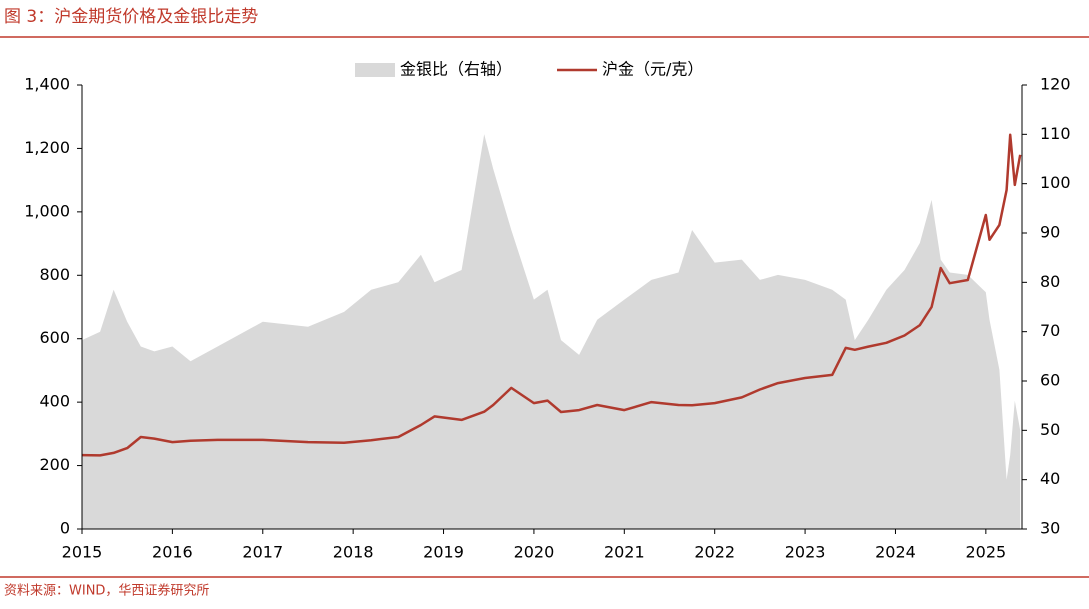 This screenshot has width=1089, height=609. I want to click on y2-tick-label: 100, so click(1055, 182).